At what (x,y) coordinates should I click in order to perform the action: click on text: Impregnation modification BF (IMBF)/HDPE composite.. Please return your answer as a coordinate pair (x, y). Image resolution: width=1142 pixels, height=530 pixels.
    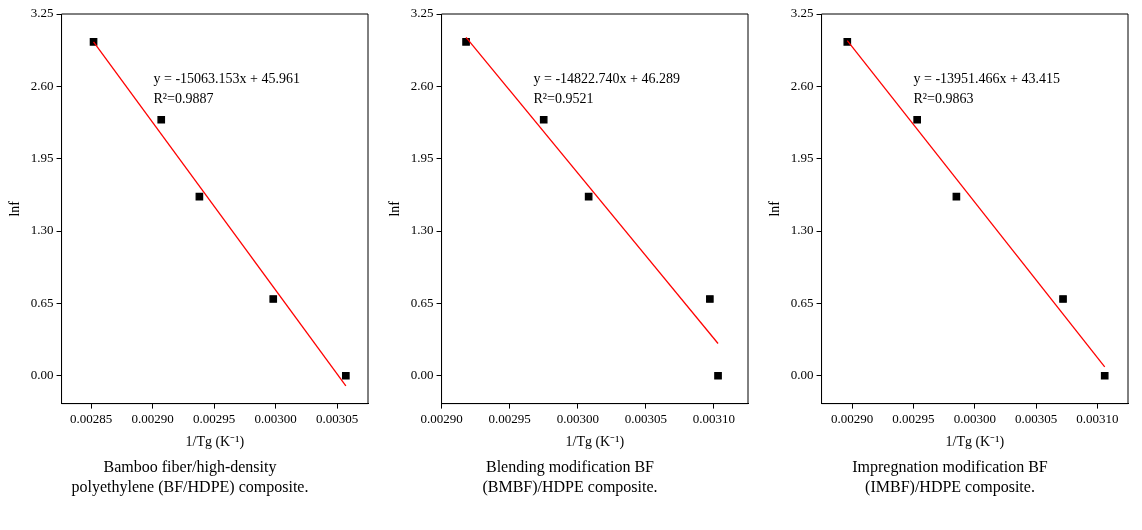
    Looking at the image, I should click on (950, 477).